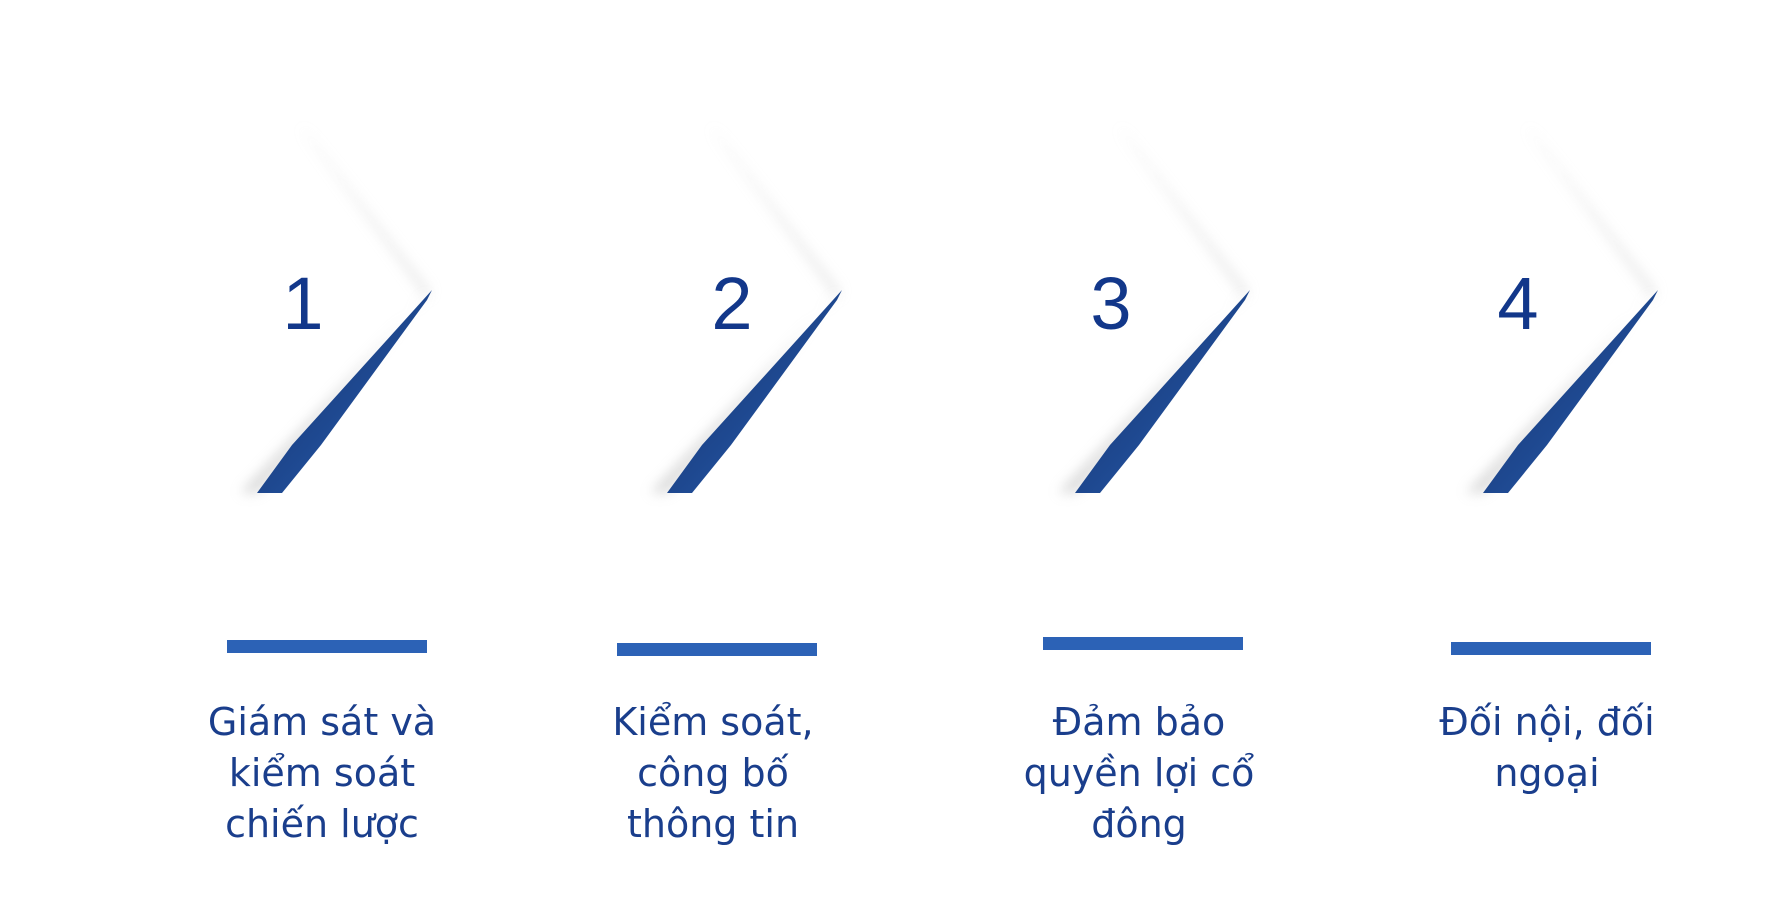 The height and width of the screenshot is (914, 1779). Describe the element at coordinates (732, 303) in the screenshot. I see `step-number: 2` at that location.